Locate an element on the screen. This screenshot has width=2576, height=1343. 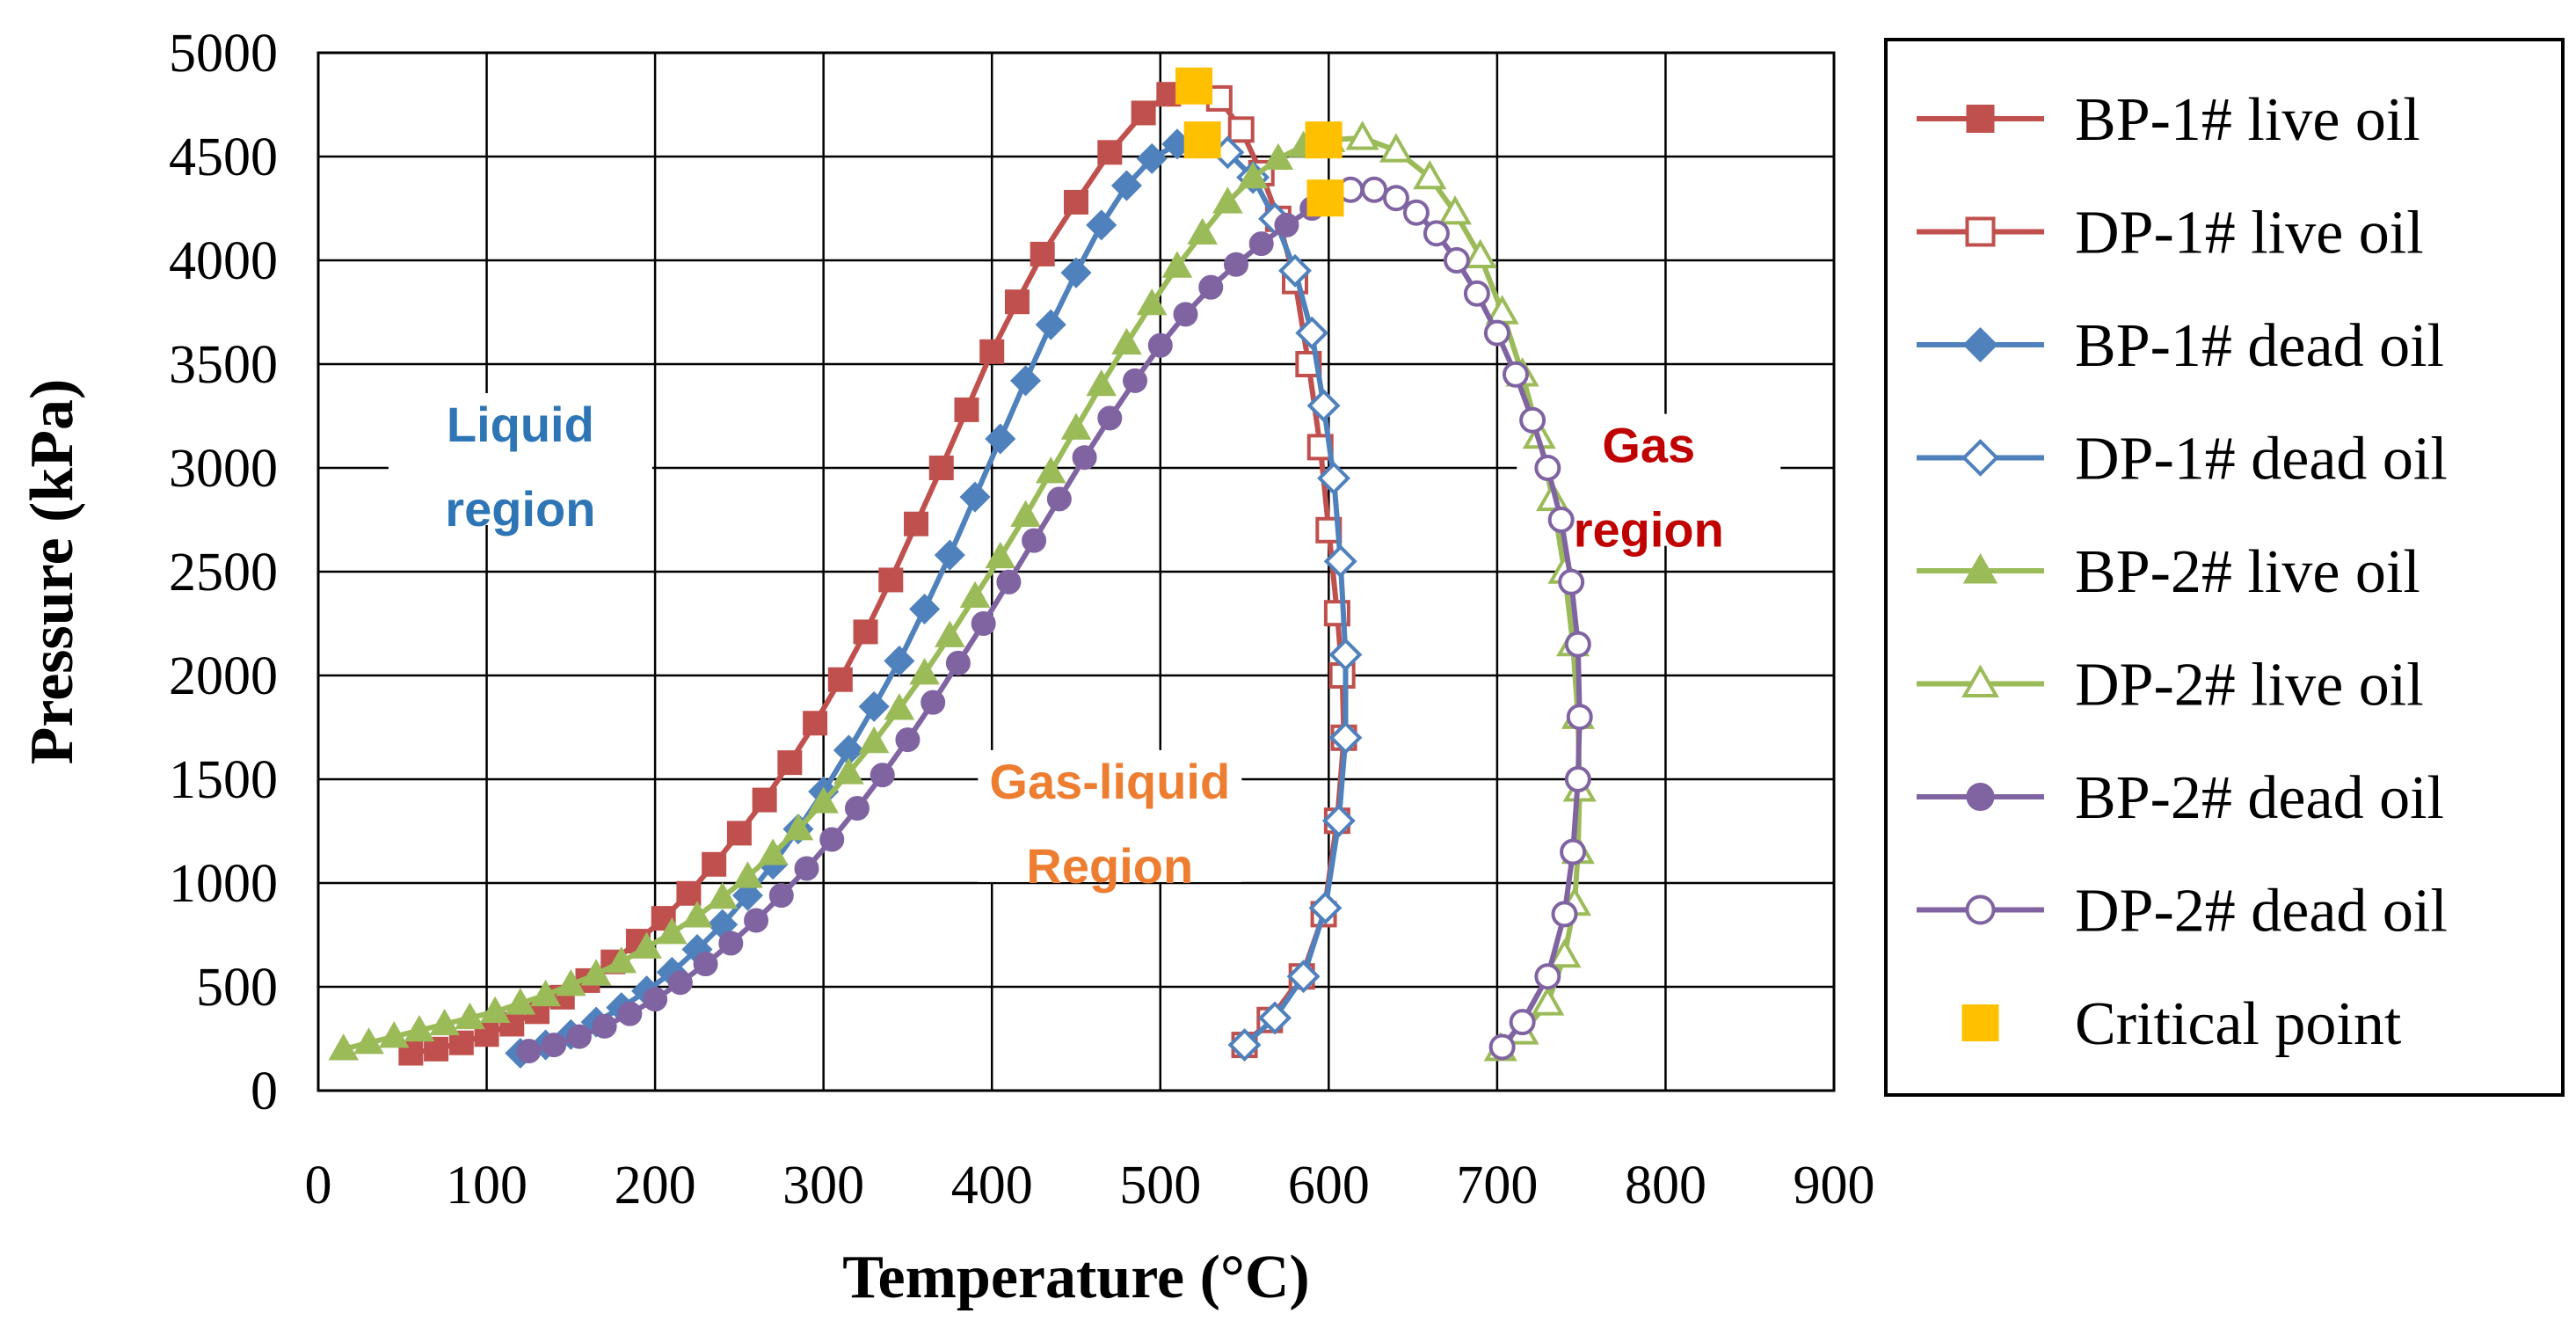
x-tick-label: 600 is located at coordinates (1329, 1185).